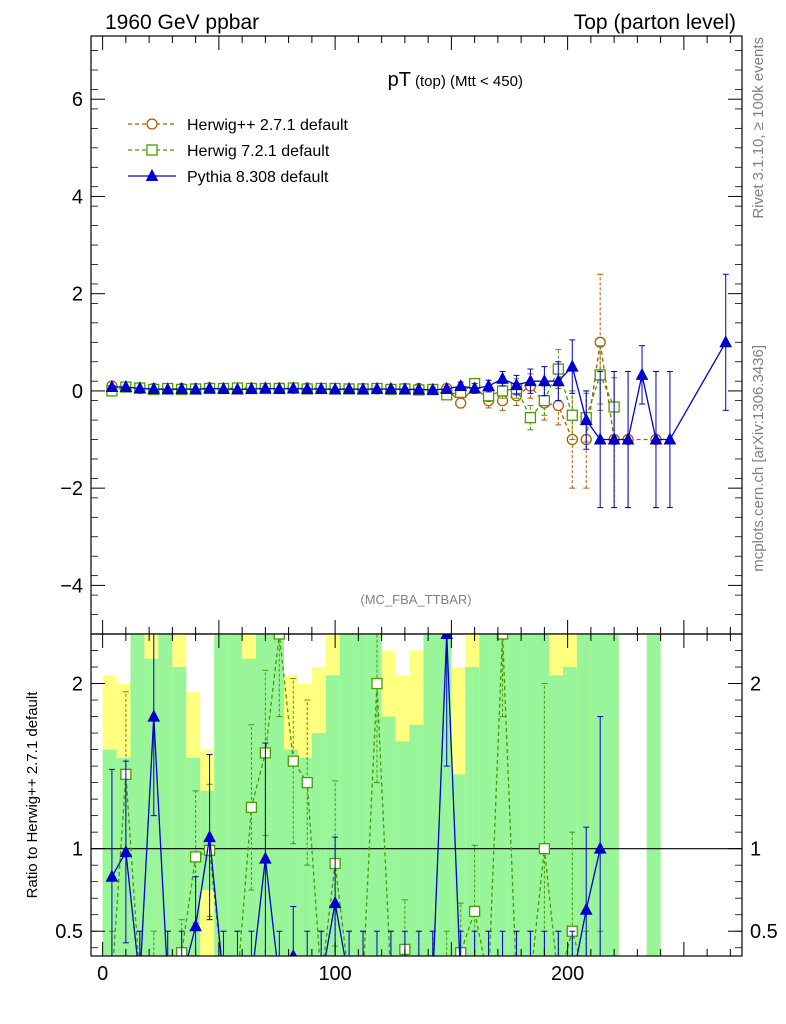 This screenshot has width=786, height=1024. Describe the element at coordinates (102, 974) in the screenshot. I see `x-tick-label: 0` at that location.